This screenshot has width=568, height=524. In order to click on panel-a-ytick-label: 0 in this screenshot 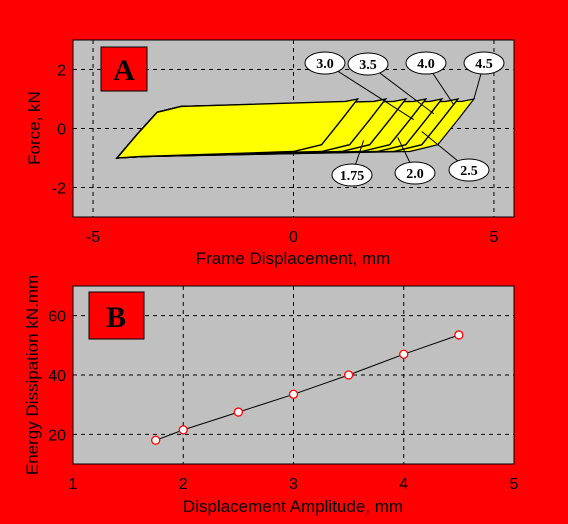, I will do `click(61, 130)`.